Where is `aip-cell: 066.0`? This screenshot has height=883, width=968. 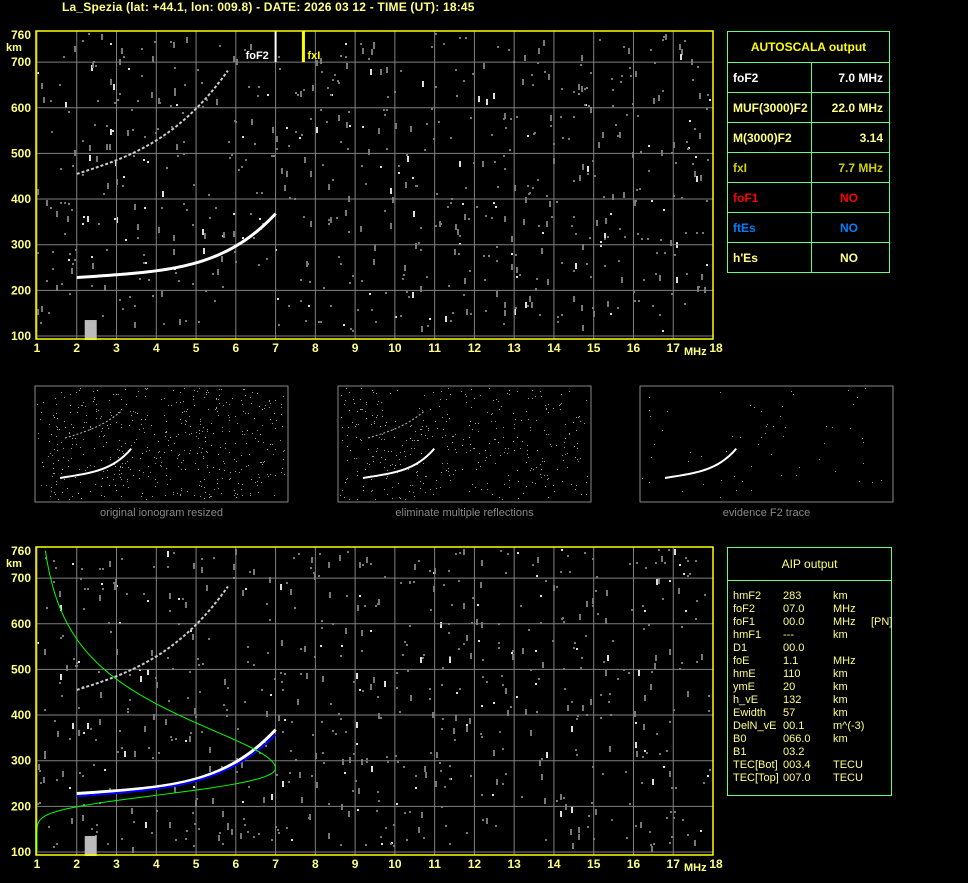
aip-cell: 066.0 is located at coordinates (797, 739).